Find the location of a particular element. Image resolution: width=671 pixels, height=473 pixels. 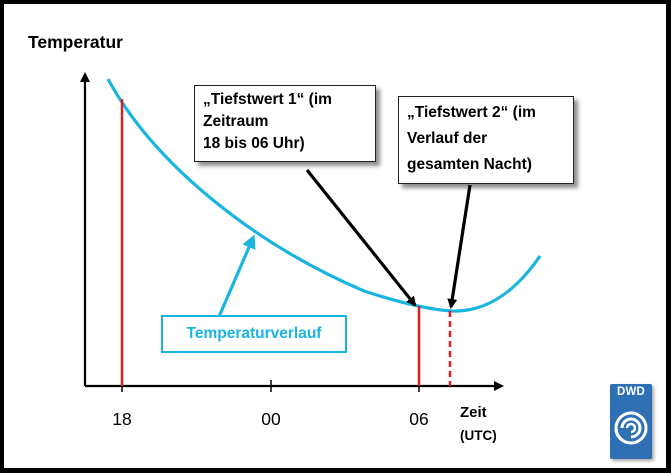

dwd-logo-text: DWD is located at coordinates (631, 392).